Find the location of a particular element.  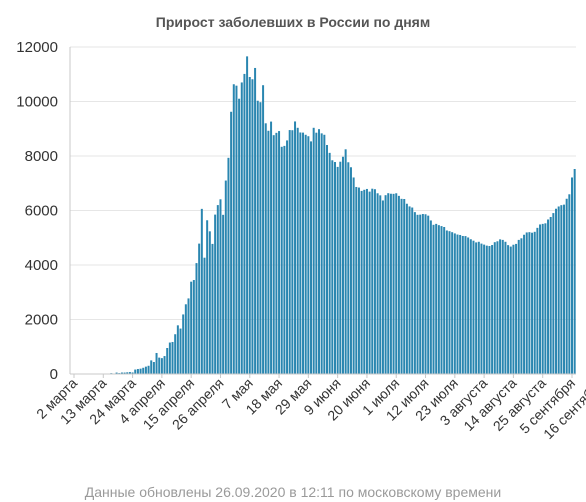

y-tick-label: 2000 is located at coordinates (41, 320).